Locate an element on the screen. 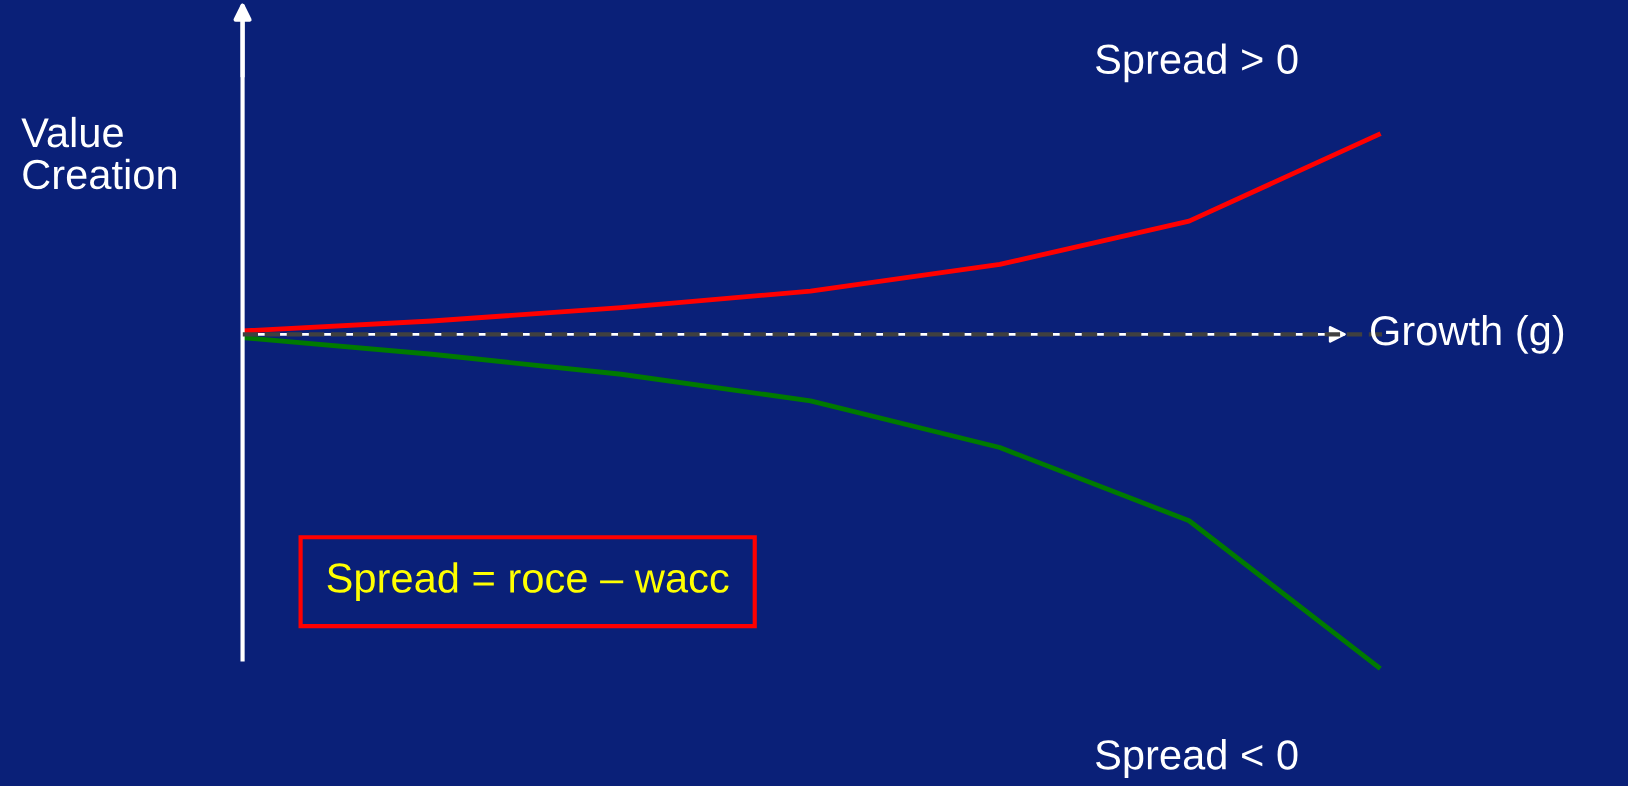  series-label: Spread > 0 is located at coordinates (1196, 63).